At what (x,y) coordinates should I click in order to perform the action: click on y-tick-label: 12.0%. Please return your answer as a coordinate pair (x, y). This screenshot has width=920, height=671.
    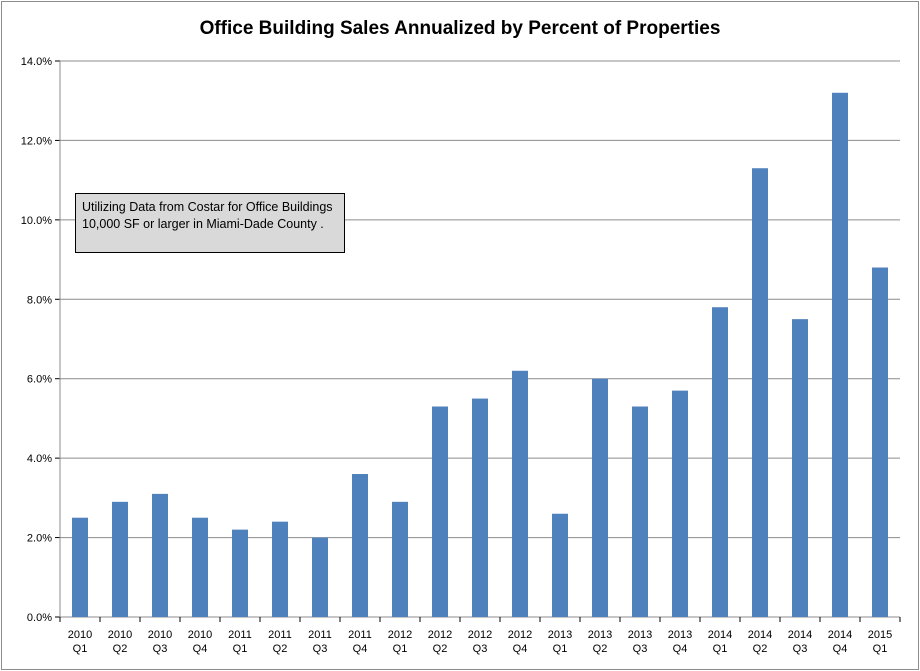
    Looking at the image, I should click on (36, 141).